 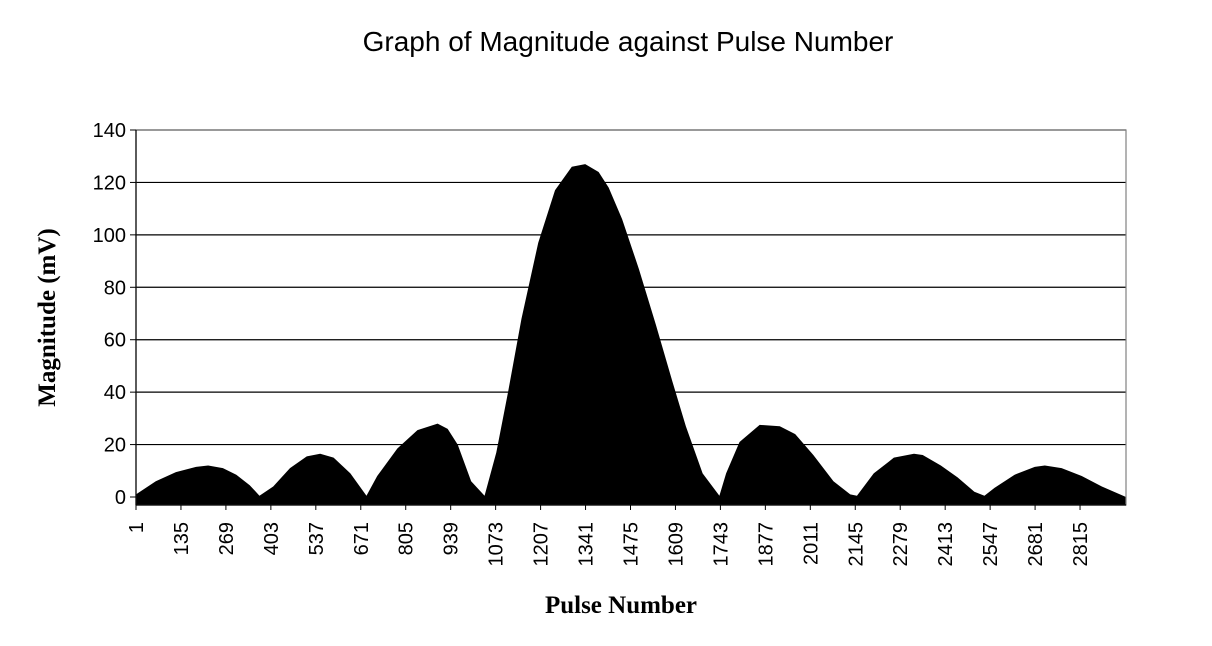 I want to click on x-axis-title: Pulse Number, so click(x=621, y=605).